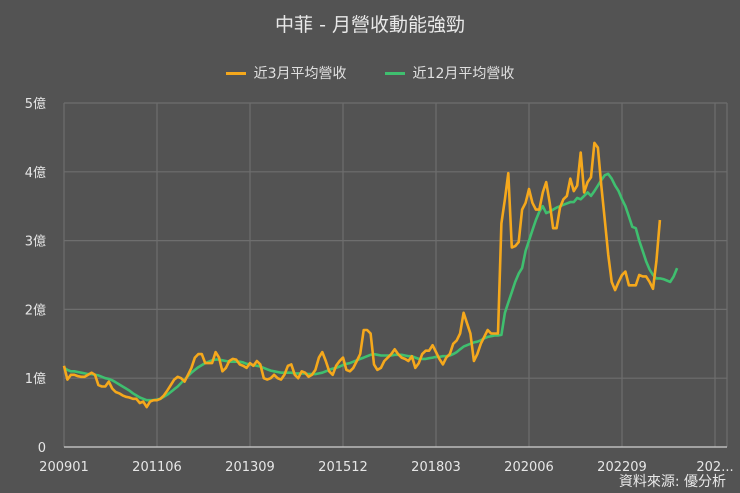 This screenshot has height=493, width=740. I want to click on legend-item-3m: 近3月平均營收, so click(286, 73).